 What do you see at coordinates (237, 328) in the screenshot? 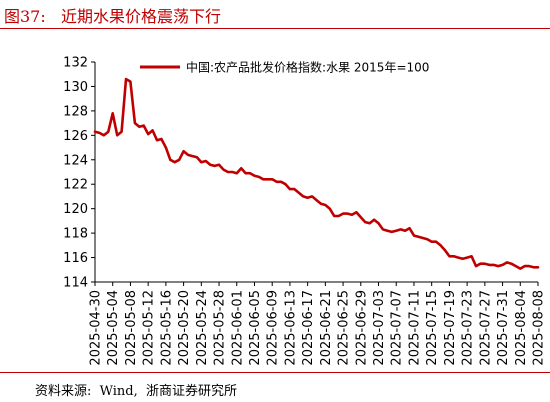
I see `x-tick-label: 2025-06-01` at bounding box center [237, 328].